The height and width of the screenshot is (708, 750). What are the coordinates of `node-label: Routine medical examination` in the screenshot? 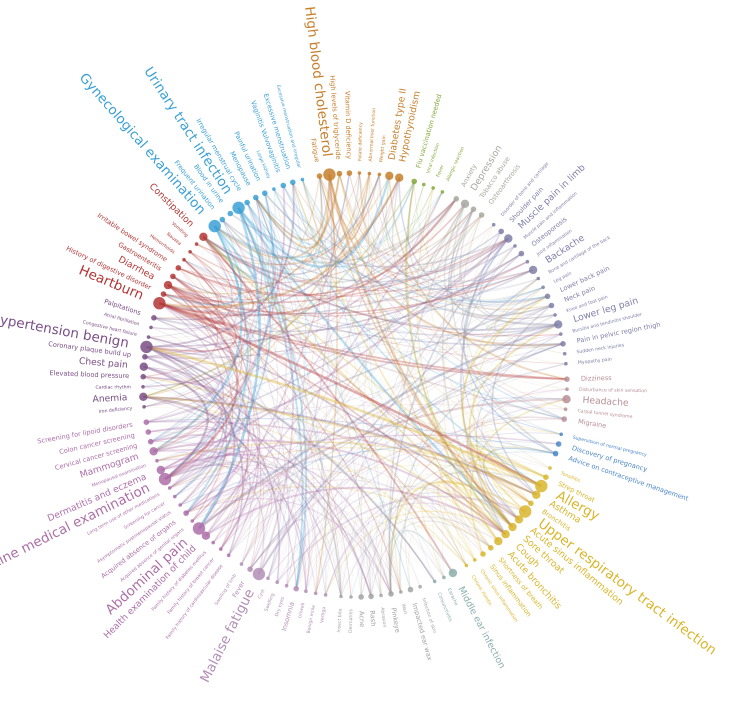 It's located at (76, 531).